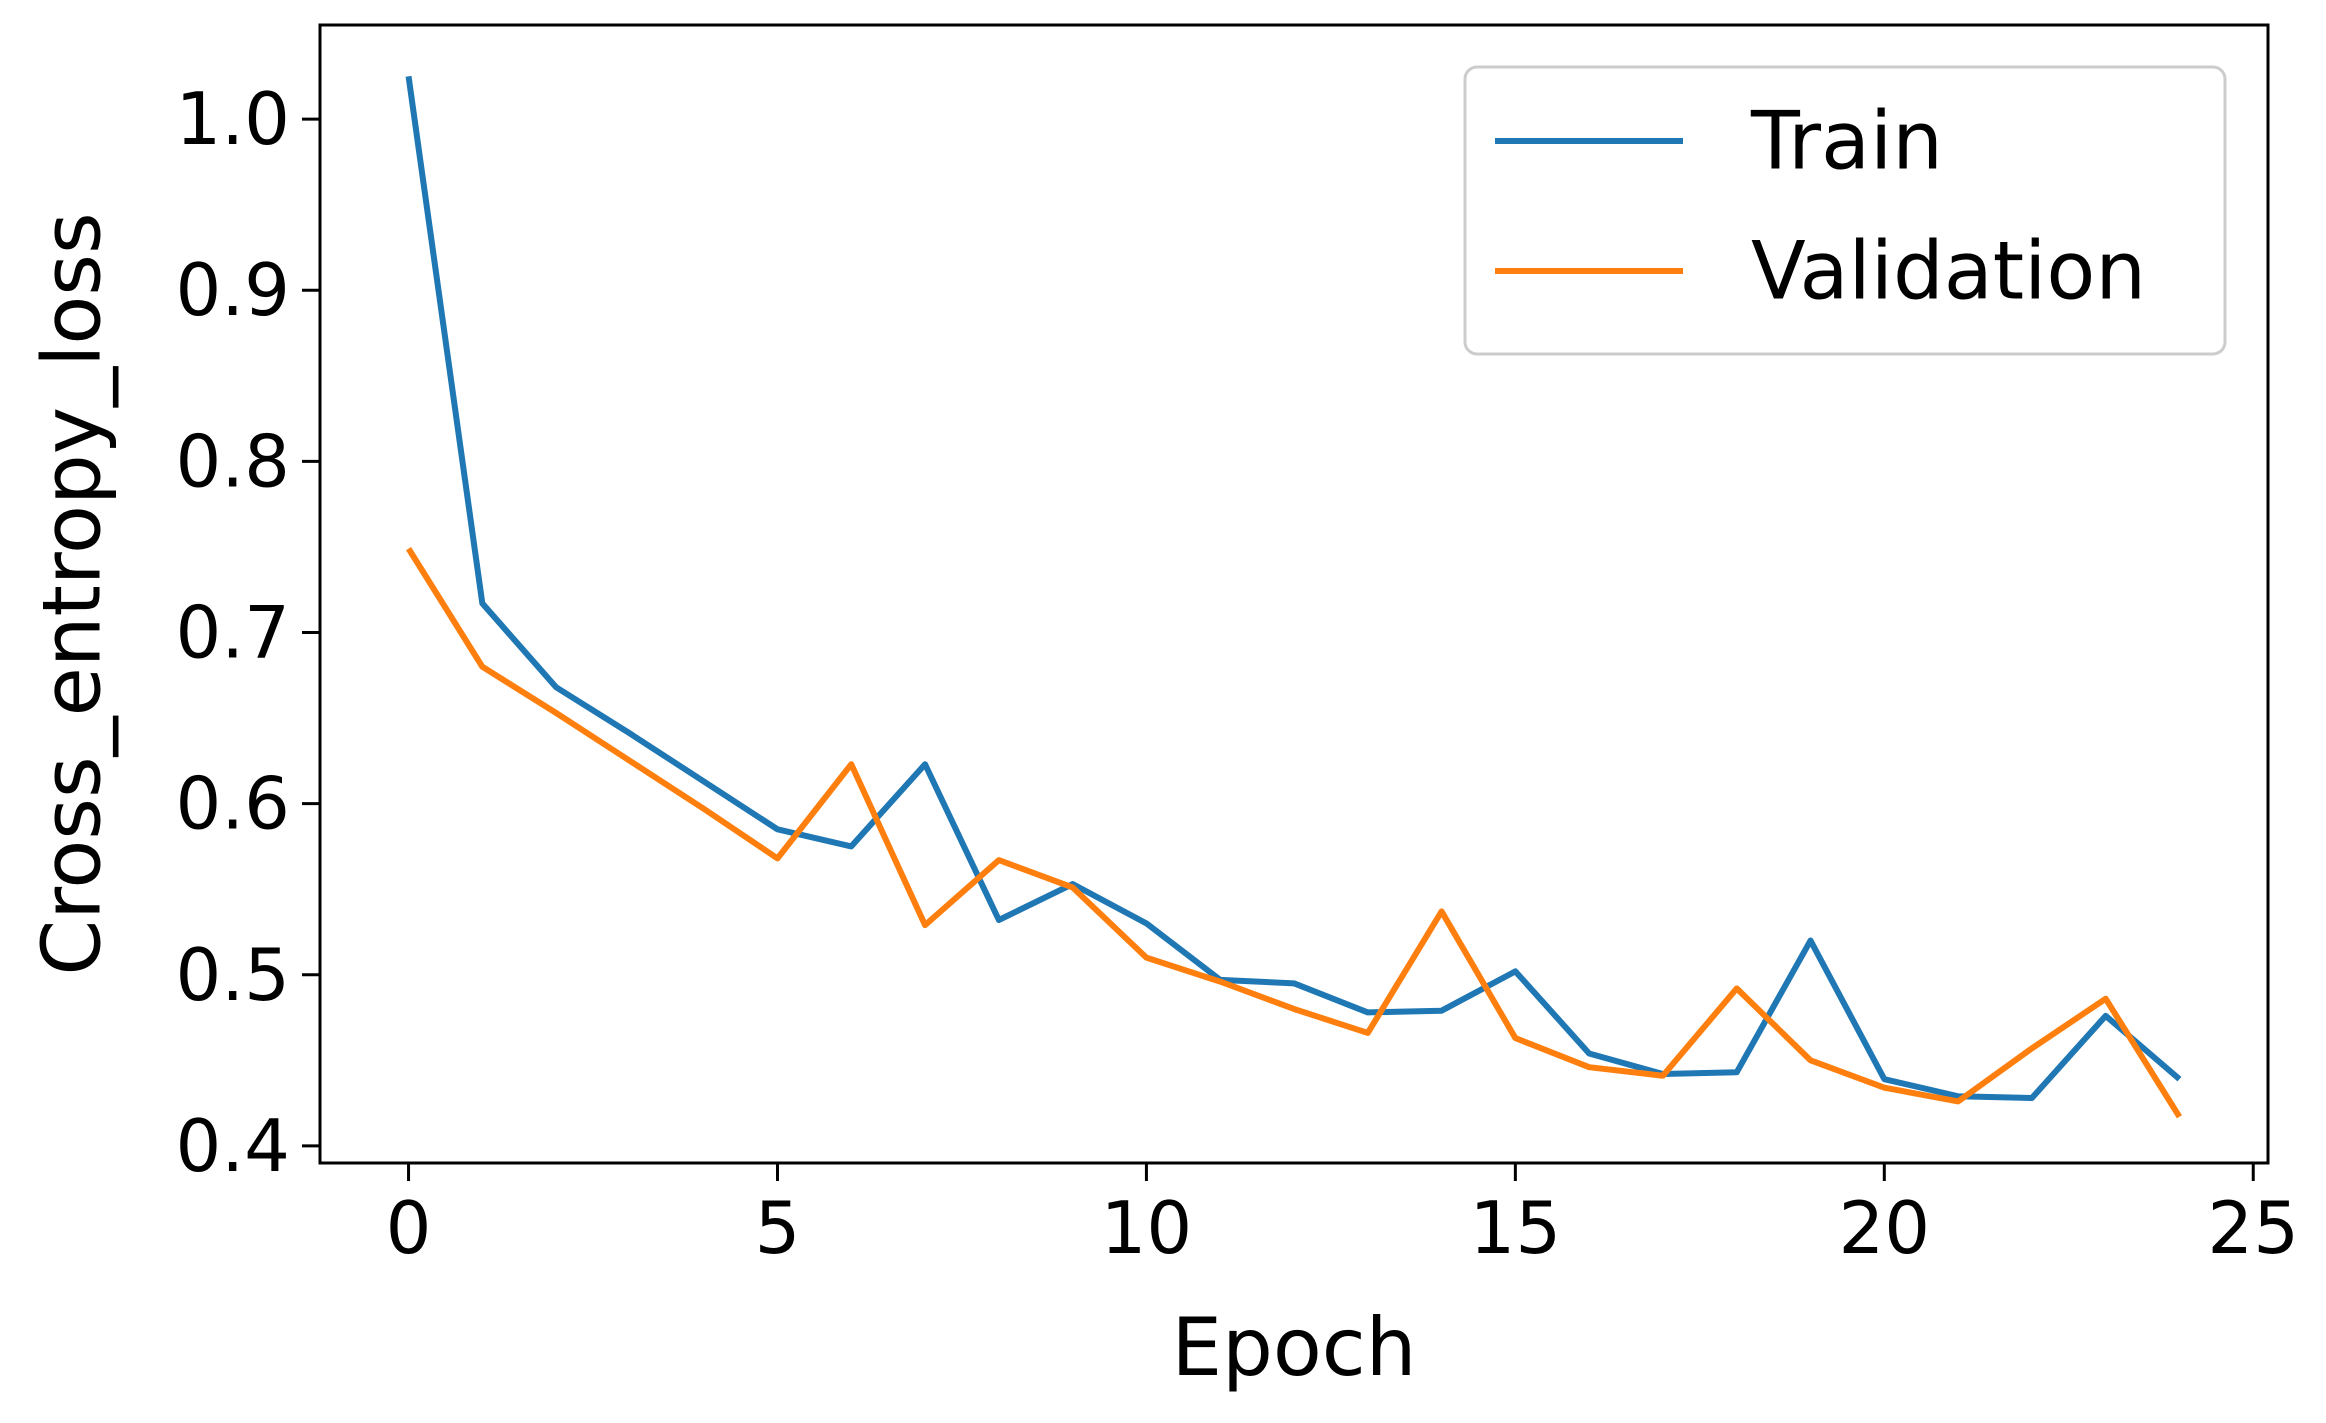 This screenshot has height=1423, width=2326. Describe the element at coordinates (232, 119) in the screenshot. I see `y-tick-label: 1.0` at that location.